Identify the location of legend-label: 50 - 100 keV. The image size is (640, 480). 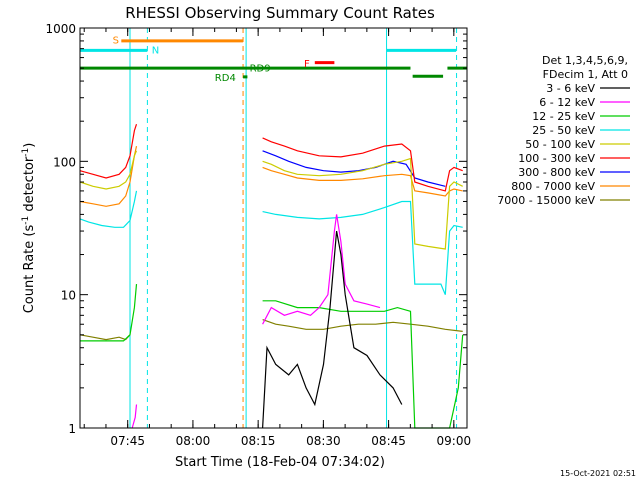
(560, 144).